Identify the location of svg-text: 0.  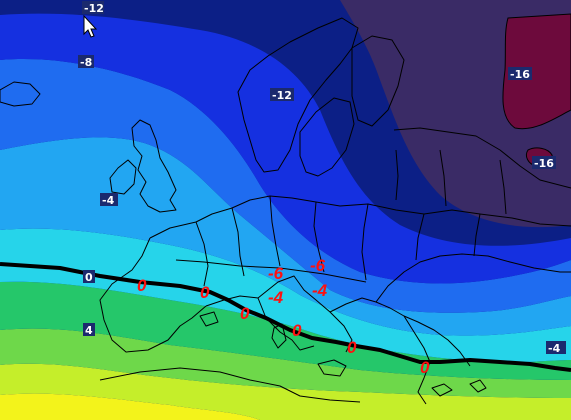
(89, 277).